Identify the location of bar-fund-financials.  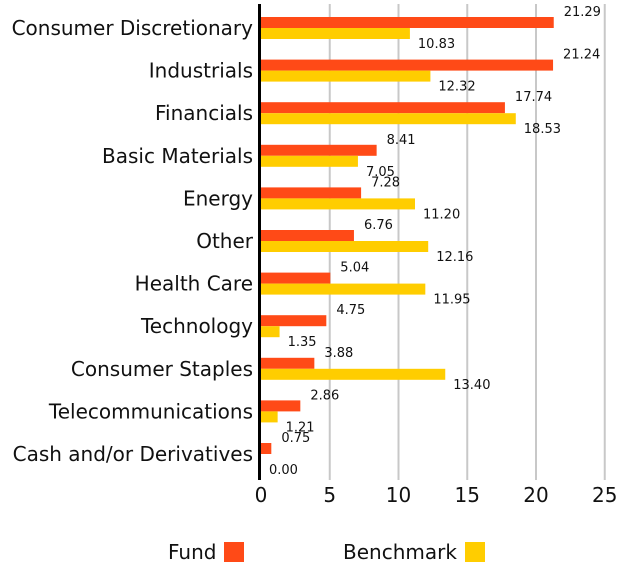
(383, 108).